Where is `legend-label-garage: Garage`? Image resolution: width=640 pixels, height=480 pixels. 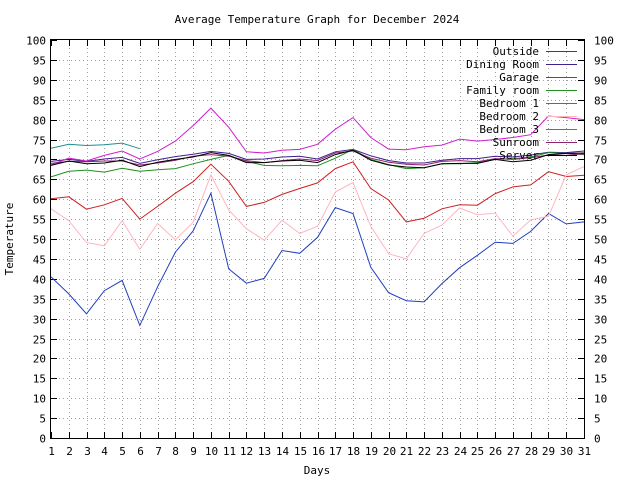 legend-label-garage: Garage is located at coordinates (519, 77).